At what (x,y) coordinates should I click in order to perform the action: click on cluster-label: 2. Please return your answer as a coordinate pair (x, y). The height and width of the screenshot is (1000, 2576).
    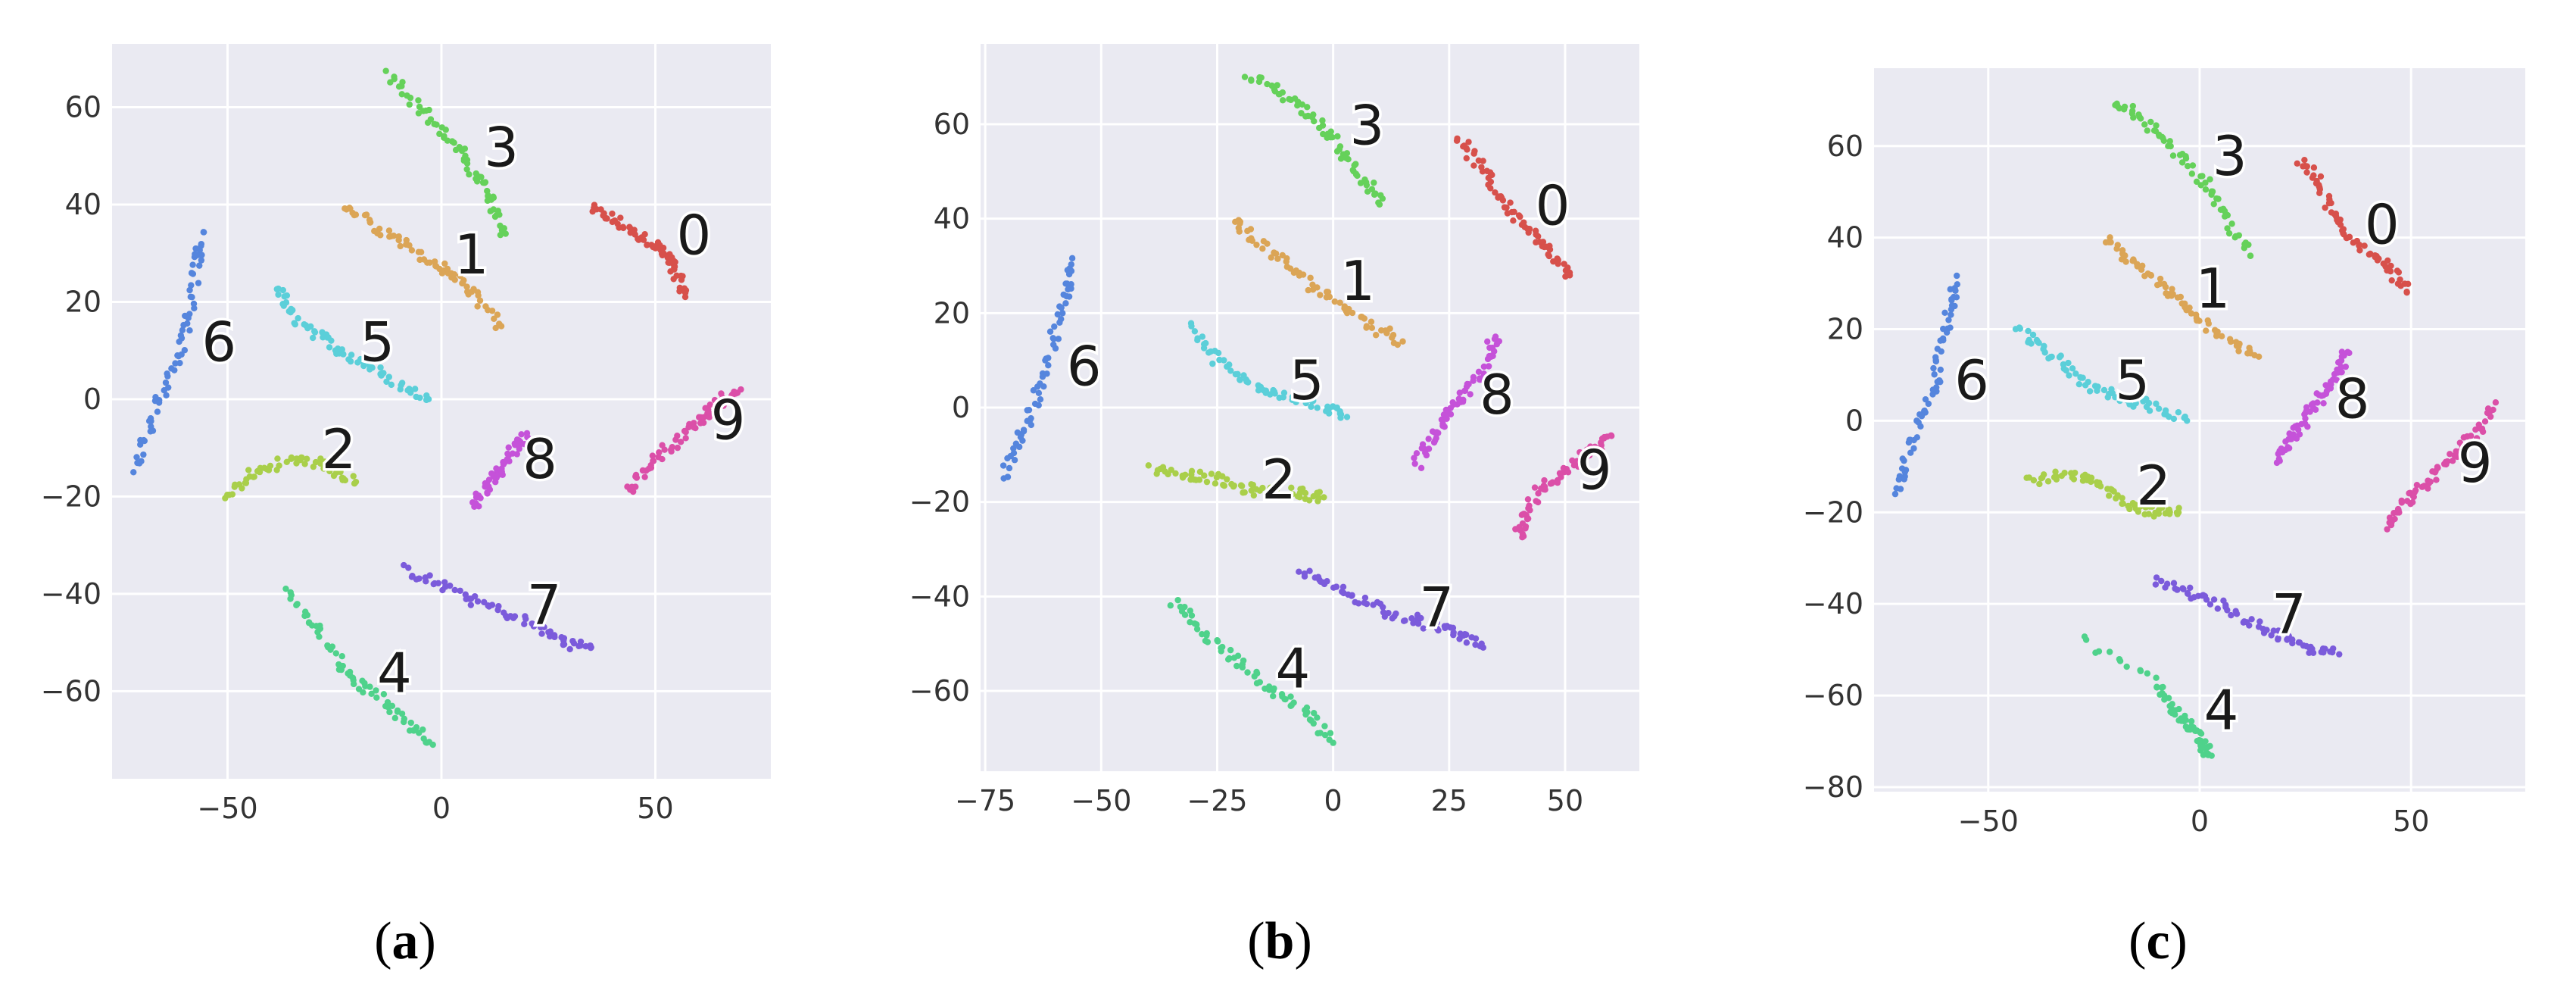
    Looking at the image, I should click on (339, 449).